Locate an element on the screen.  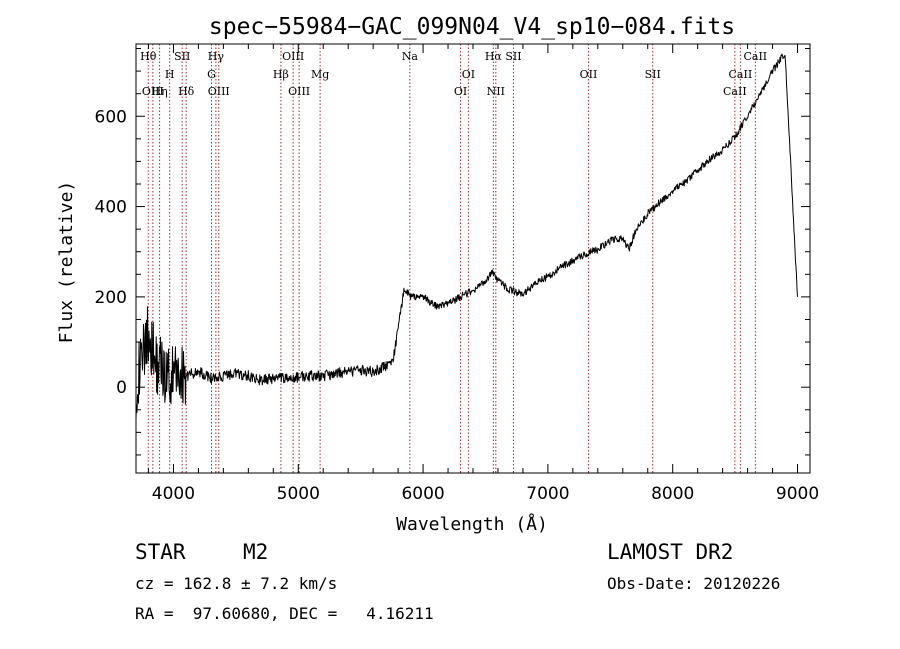
line-label-20: SII is located at coordinates (653, 74).